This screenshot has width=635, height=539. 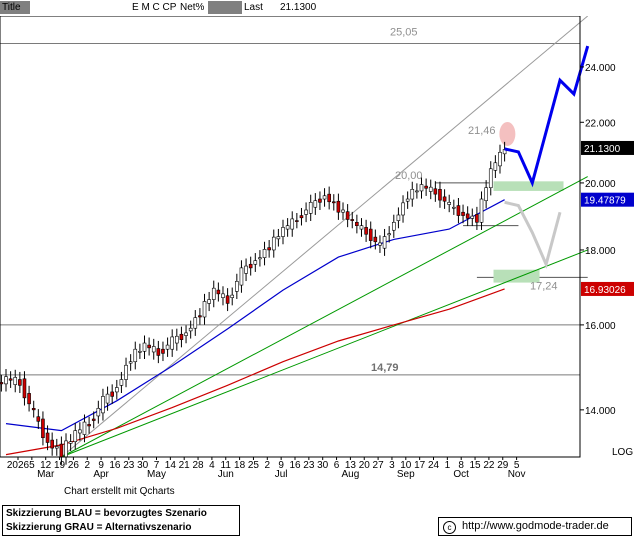 What do you see at coordinates (406, 465) in the screenshot?
I see `x-tick-label: 10` at bounding box center [406, 465].